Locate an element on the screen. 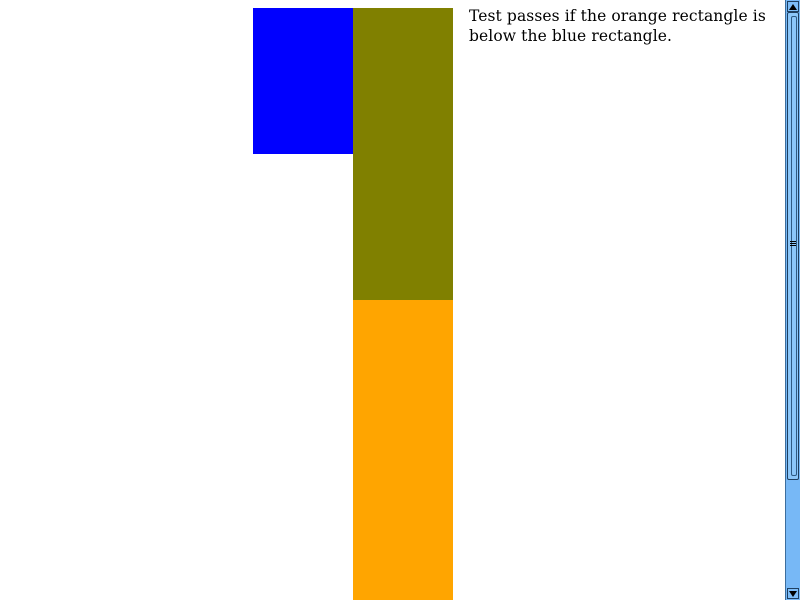 The width and height of the screenshot is (800, 600). scroll-up-button is located at coordinates (793, 6).